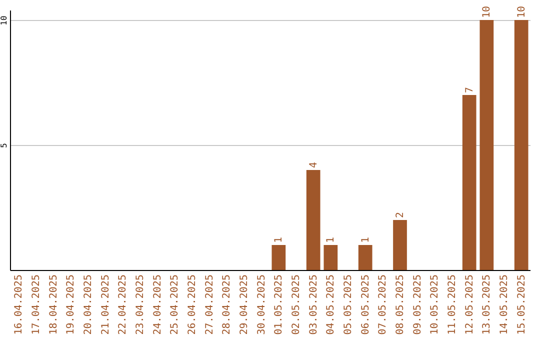 The width and height of the screenshot is (540, 340). Describe the element at coordinates (470, 89) in the screenshot. I see `data-label: 7` at that location.